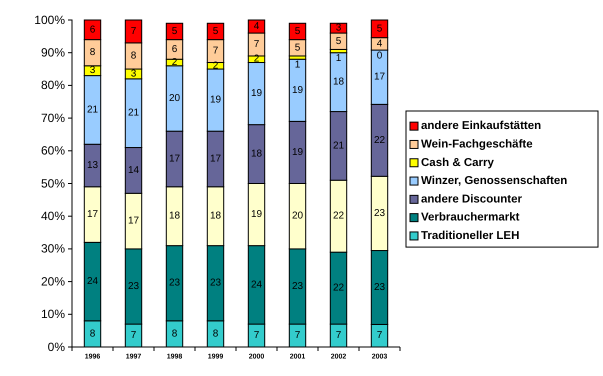  What do you see at coordinates (134, 170) in the screenshot?
I see `data-label: 14` at bounding box center [134, 170].